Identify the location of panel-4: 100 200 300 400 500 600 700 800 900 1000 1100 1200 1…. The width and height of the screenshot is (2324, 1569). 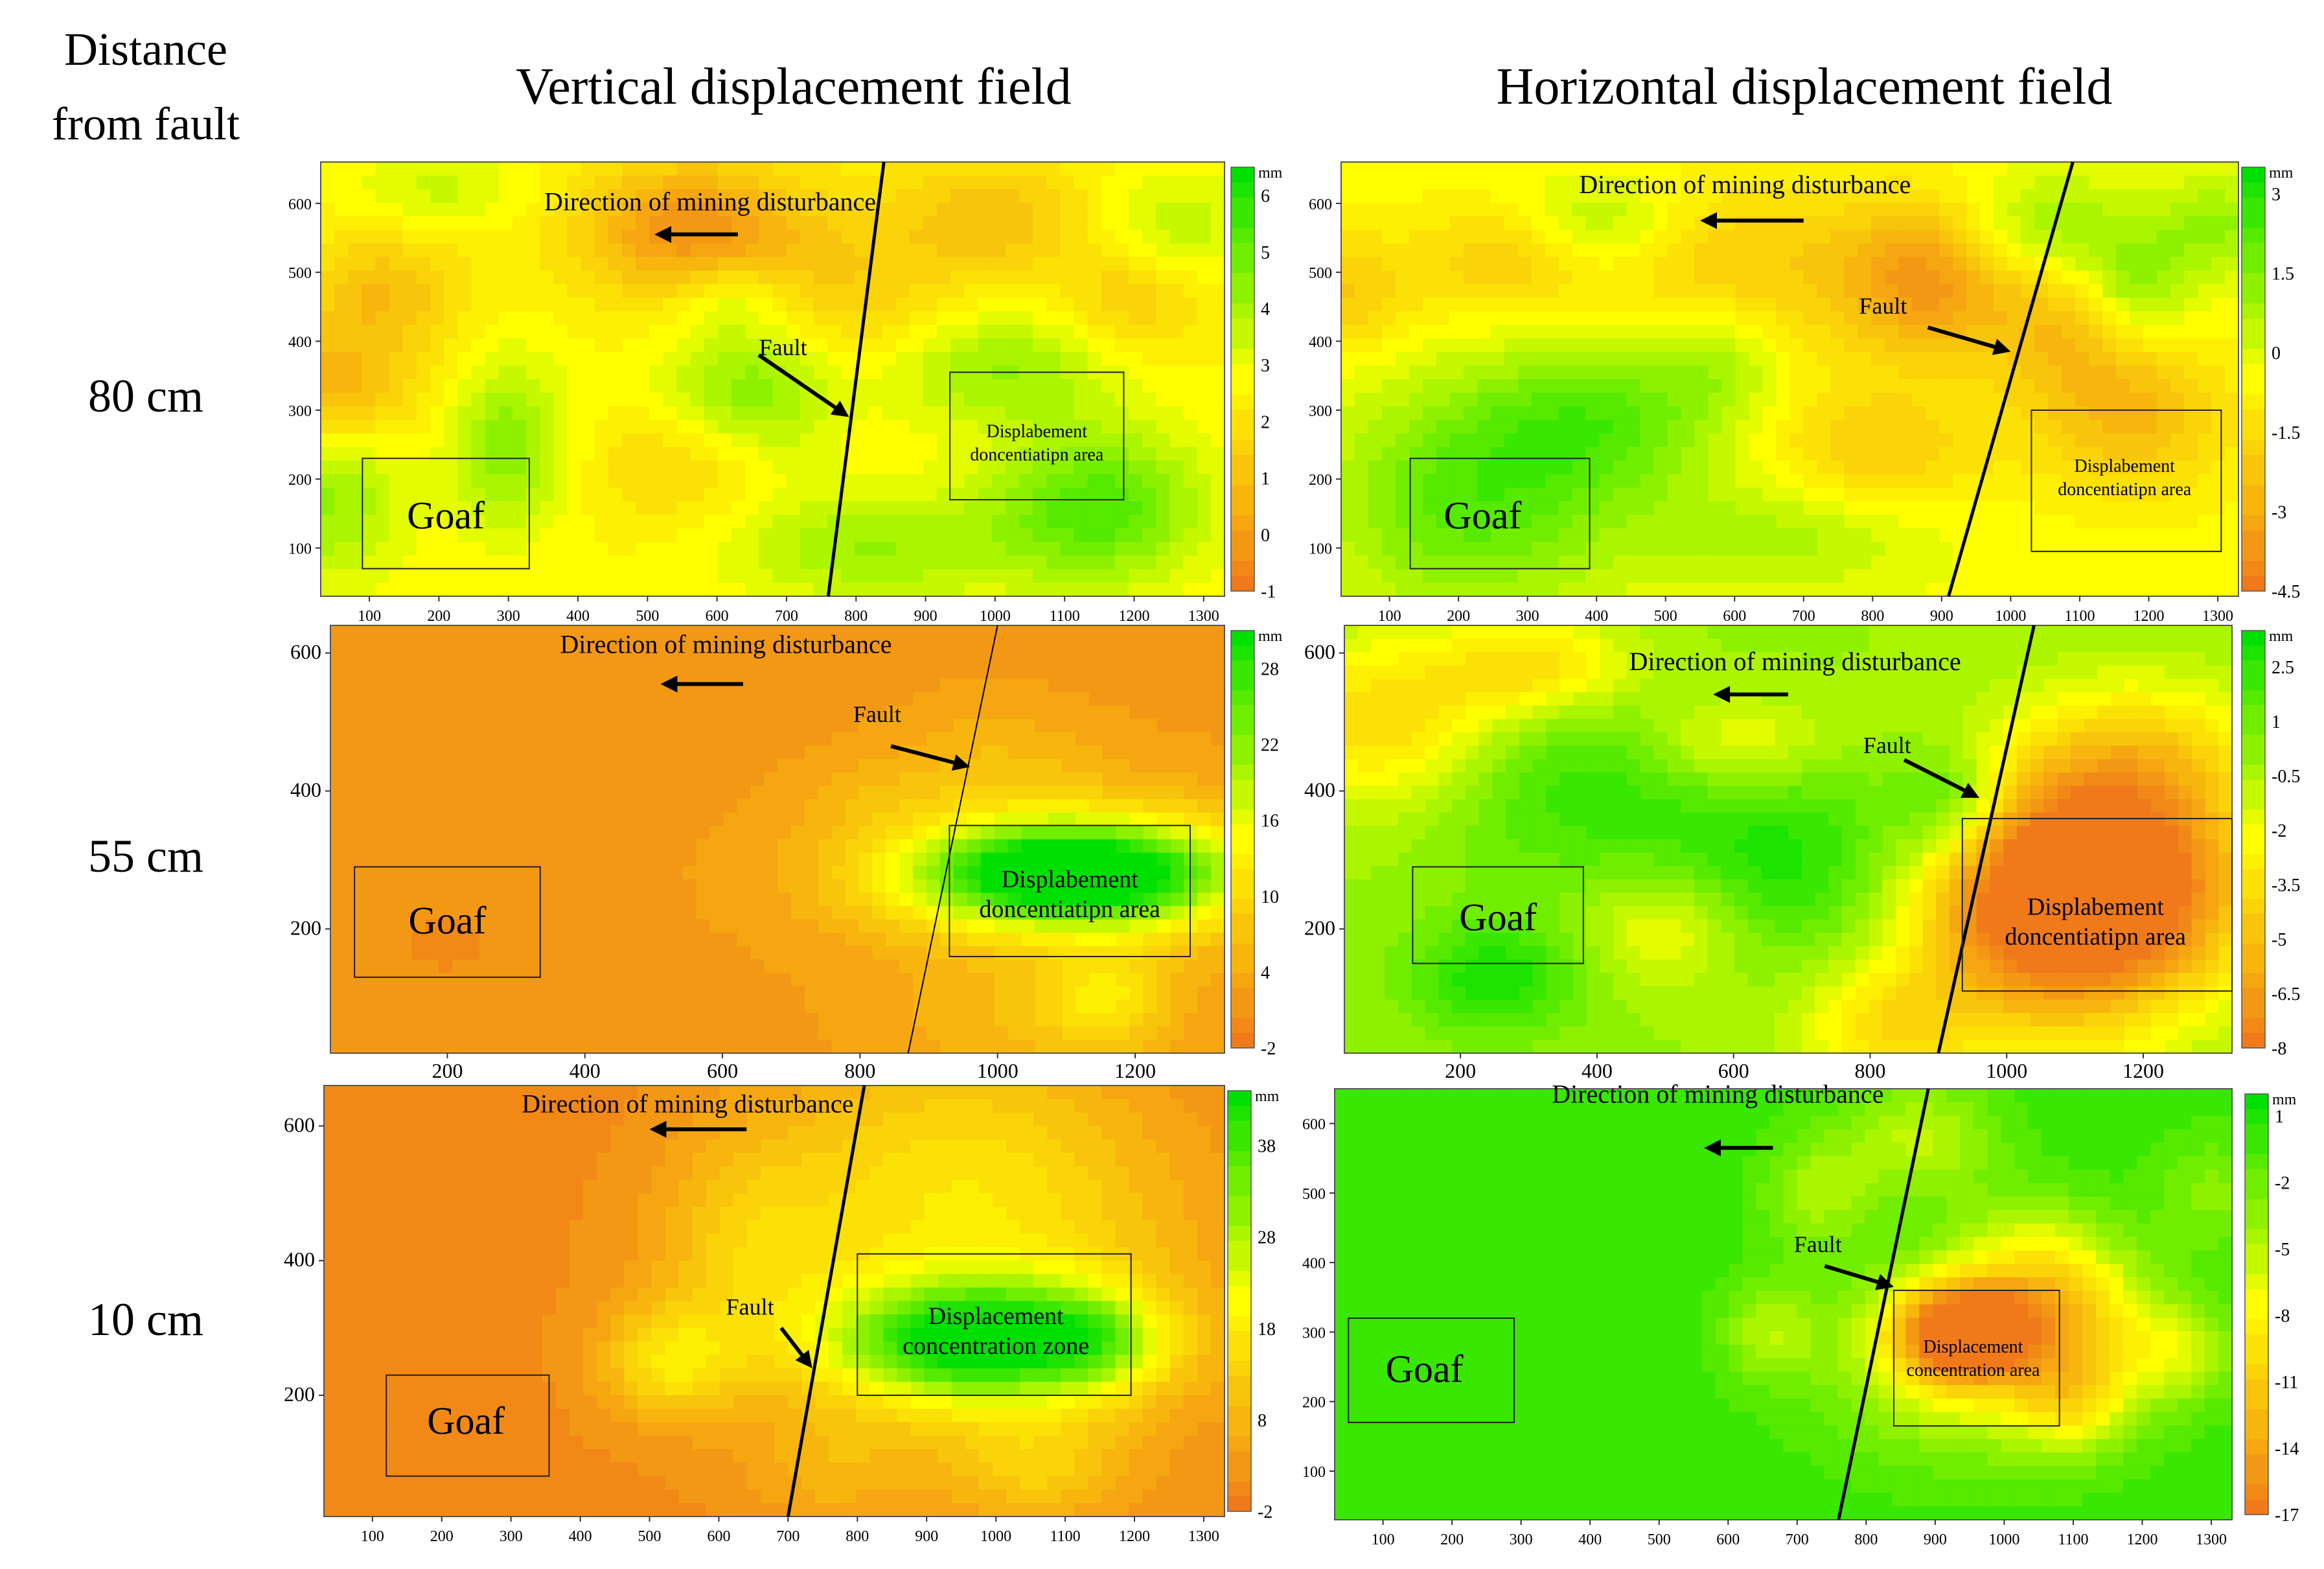
(782, 1315).